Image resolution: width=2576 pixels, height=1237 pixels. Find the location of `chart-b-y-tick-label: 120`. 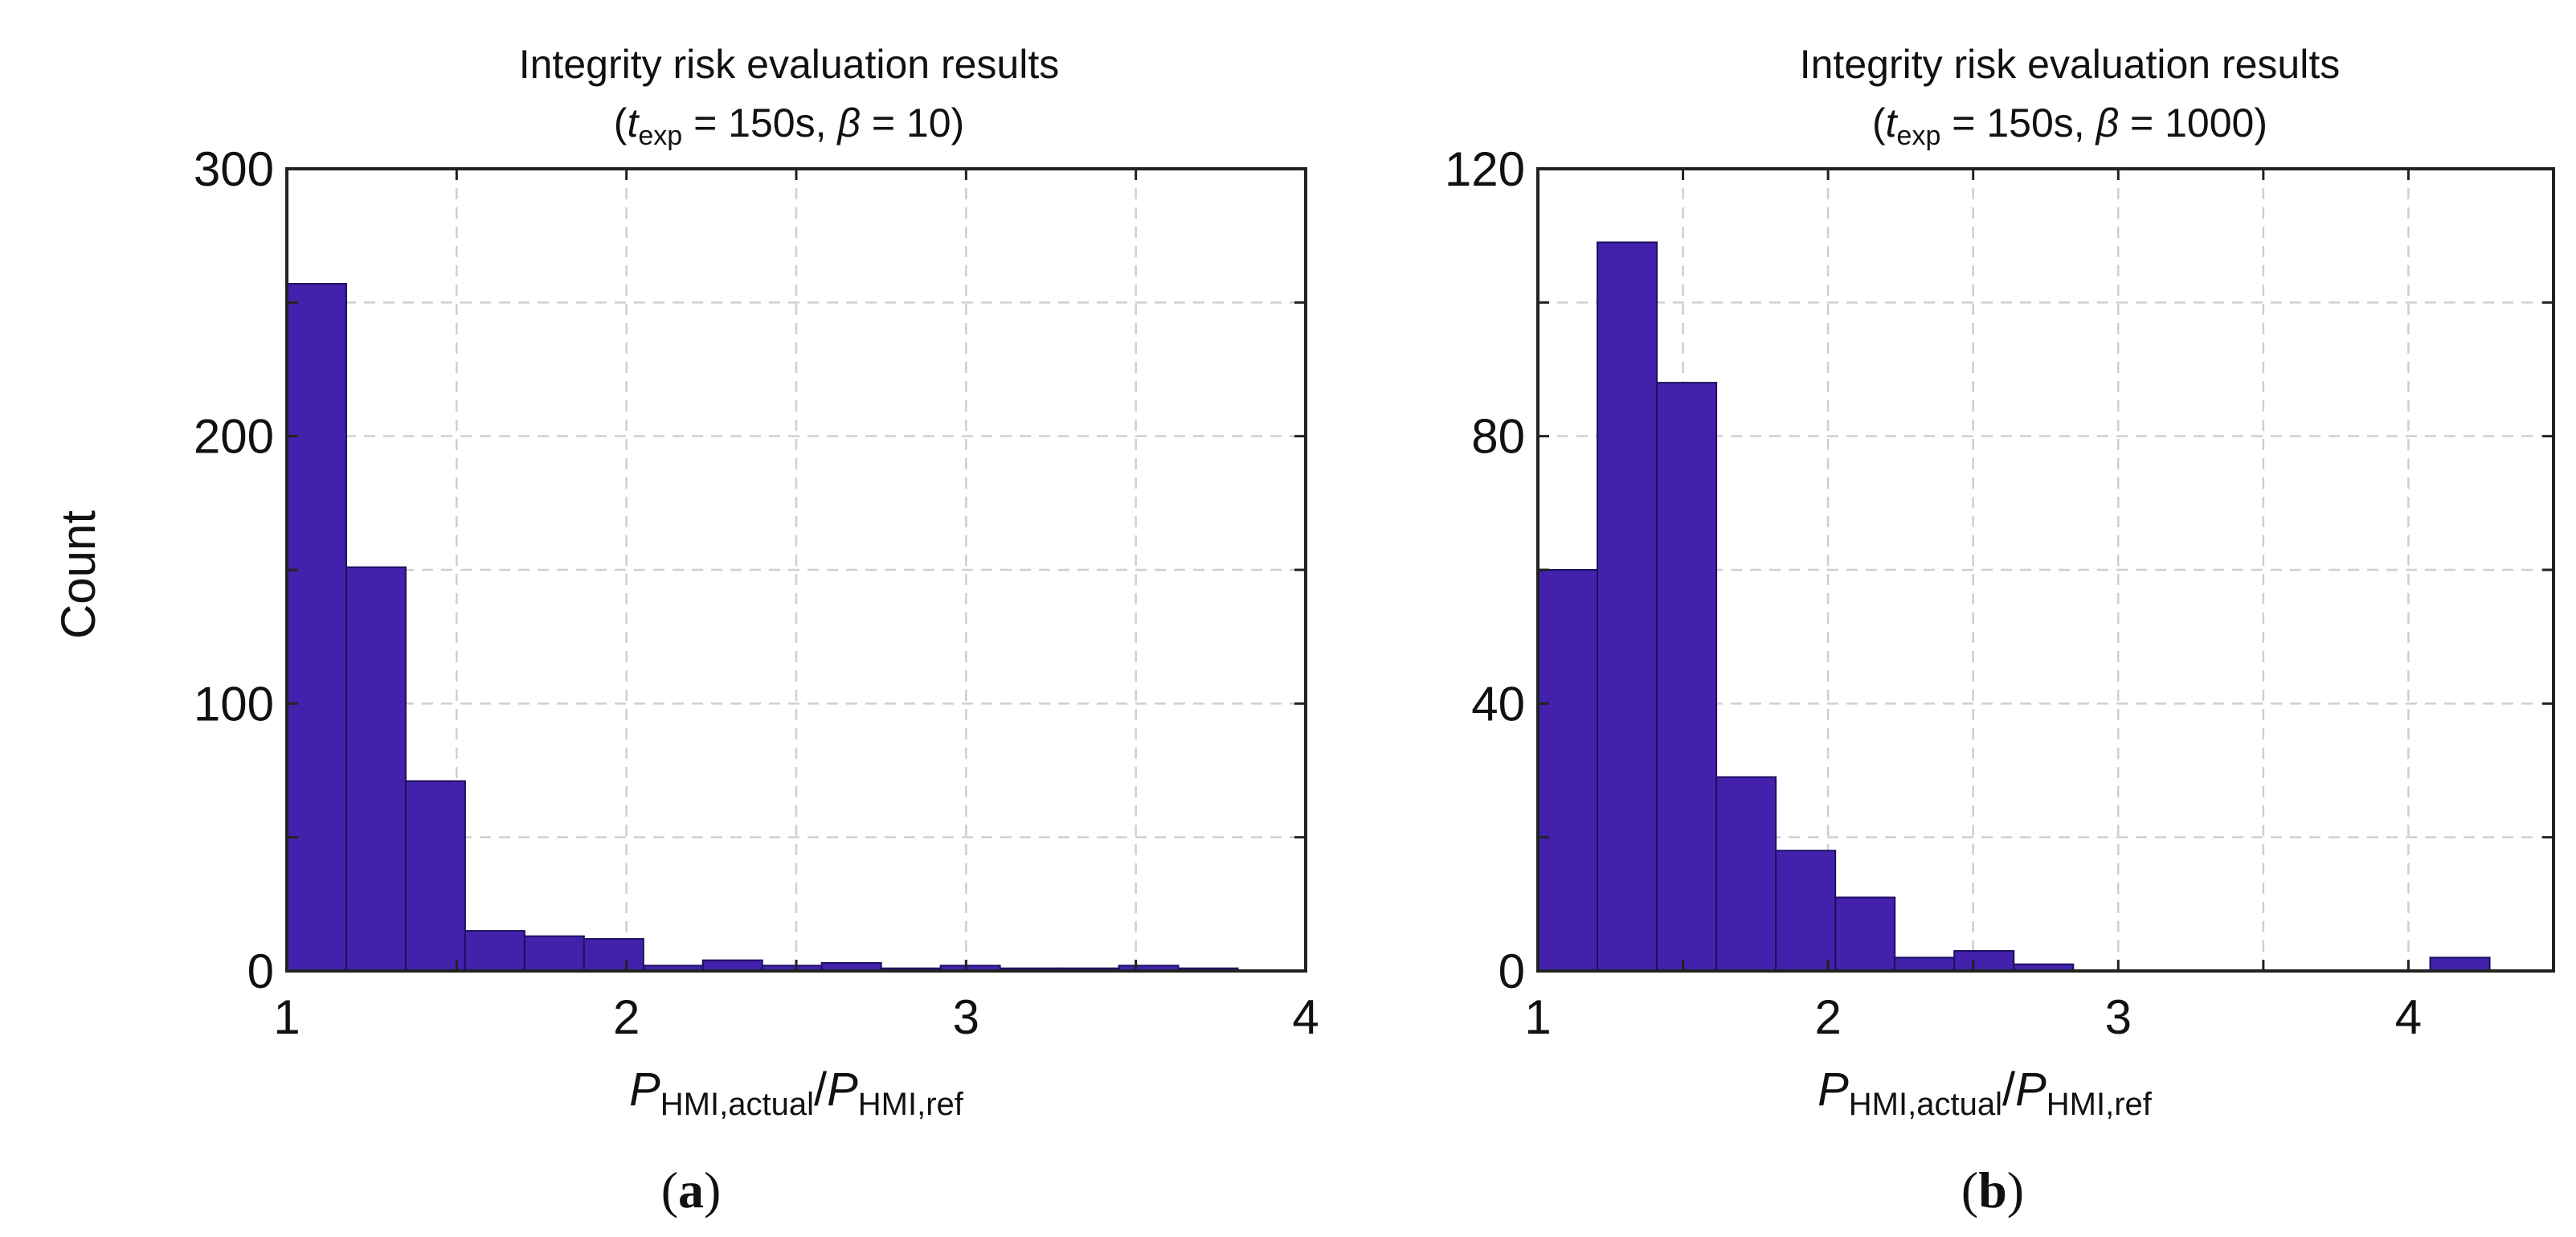

chart-b-y-tick-label: 120 is located at coordinates (1485, 169).